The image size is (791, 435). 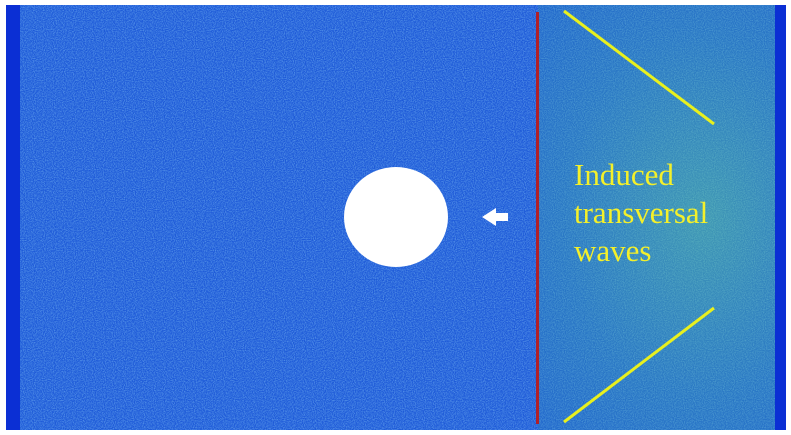 I want to click on annotation-line-3: waves, so click(x=613, y=250).